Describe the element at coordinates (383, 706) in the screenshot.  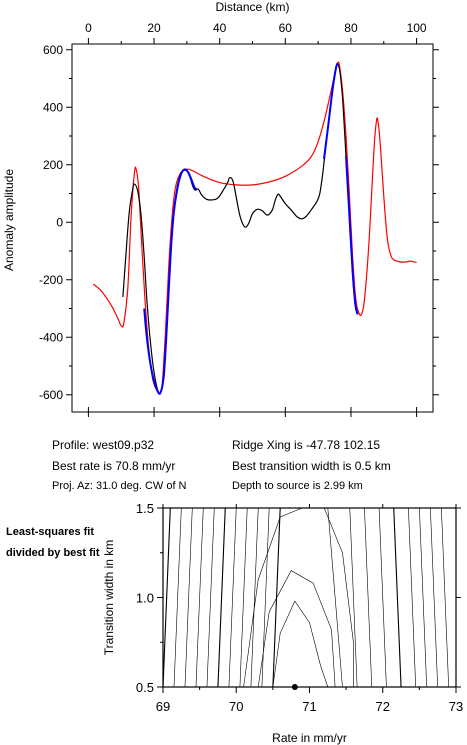
I see `x-tick-label: 72` at that location.